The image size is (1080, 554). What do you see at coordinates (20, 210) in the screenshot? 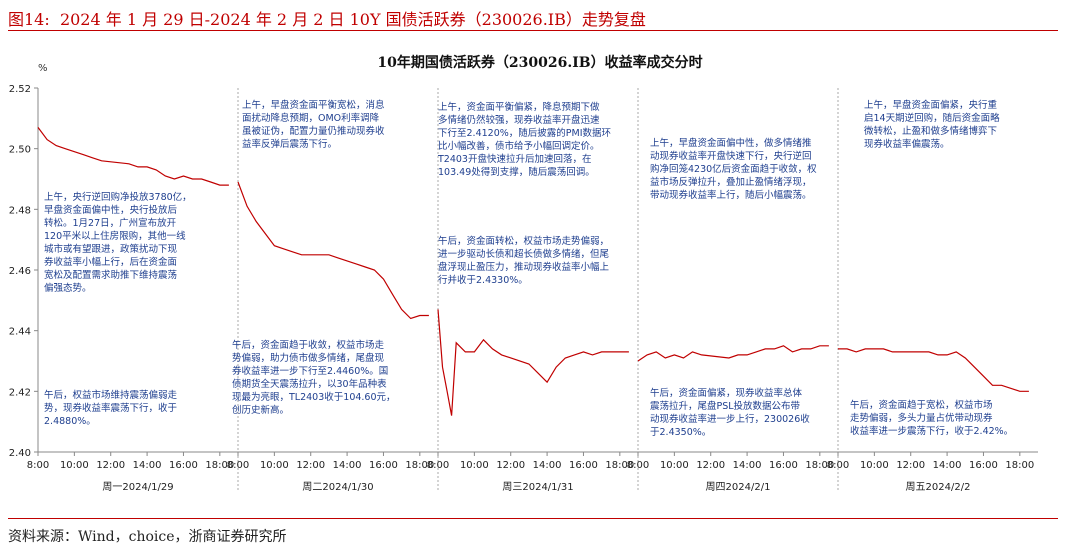
I see `y-tick-label: 2.48` at bounding box center [20, 210].